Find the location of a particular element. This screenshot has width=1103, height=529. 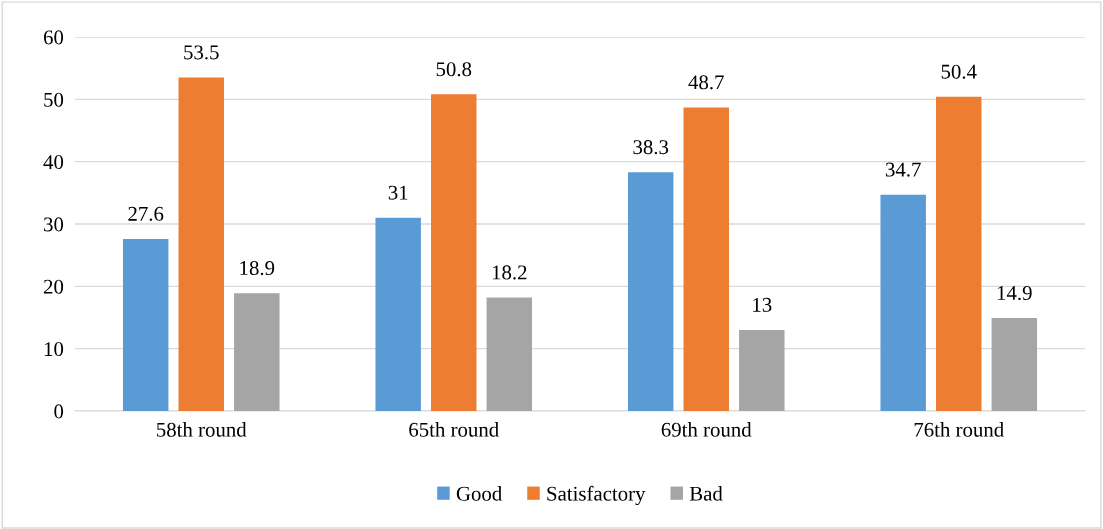

data-label: 34.7 is located at coordinates (903, 169).